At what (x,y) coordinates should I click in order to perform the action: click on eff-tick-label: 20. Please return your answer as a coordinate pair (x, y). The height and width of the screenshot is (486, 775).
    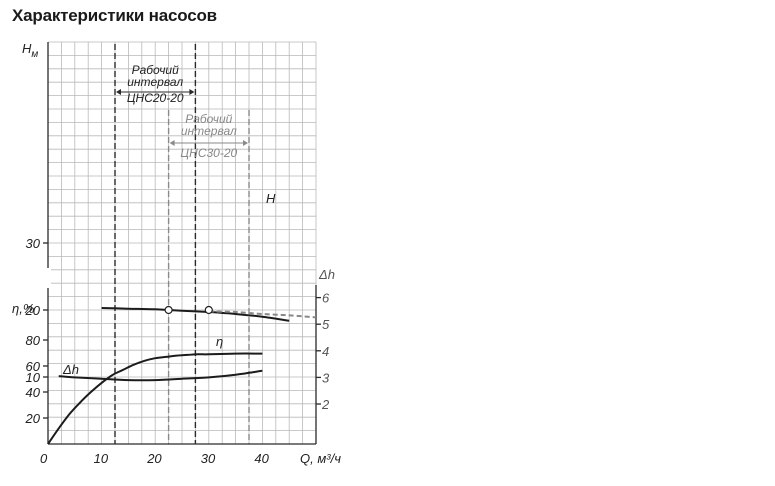
    Looking at the image, I should click on (33, 418).